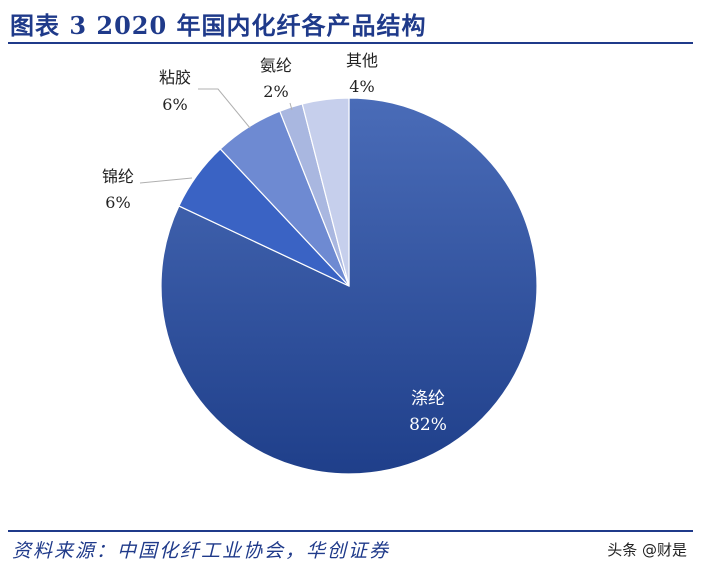  I want to click on slice-value-label-5: 4%, so click(361, 86).